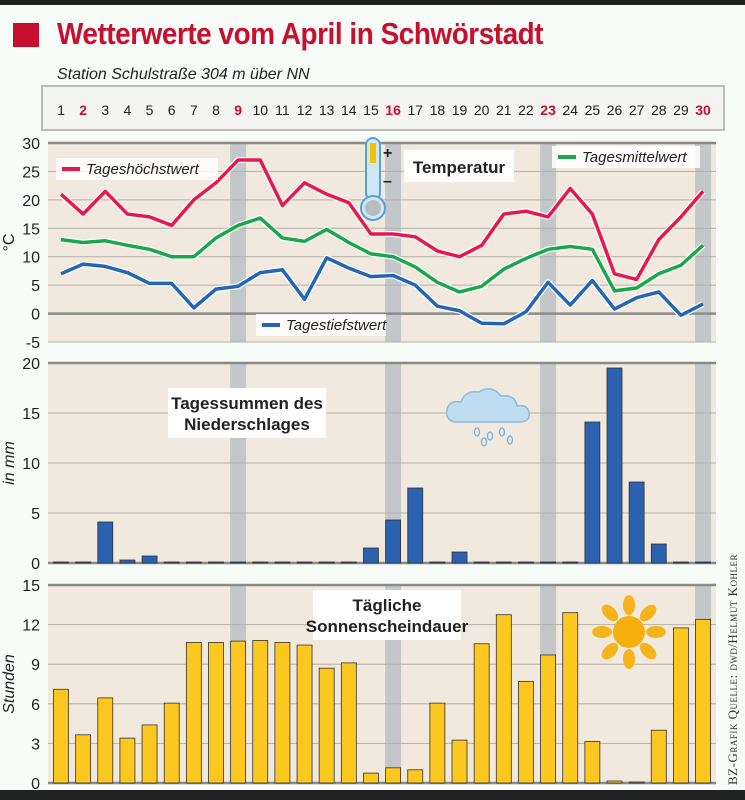  I want to click on legend-label-max: Tageshöchstwert, so click(143, 169).